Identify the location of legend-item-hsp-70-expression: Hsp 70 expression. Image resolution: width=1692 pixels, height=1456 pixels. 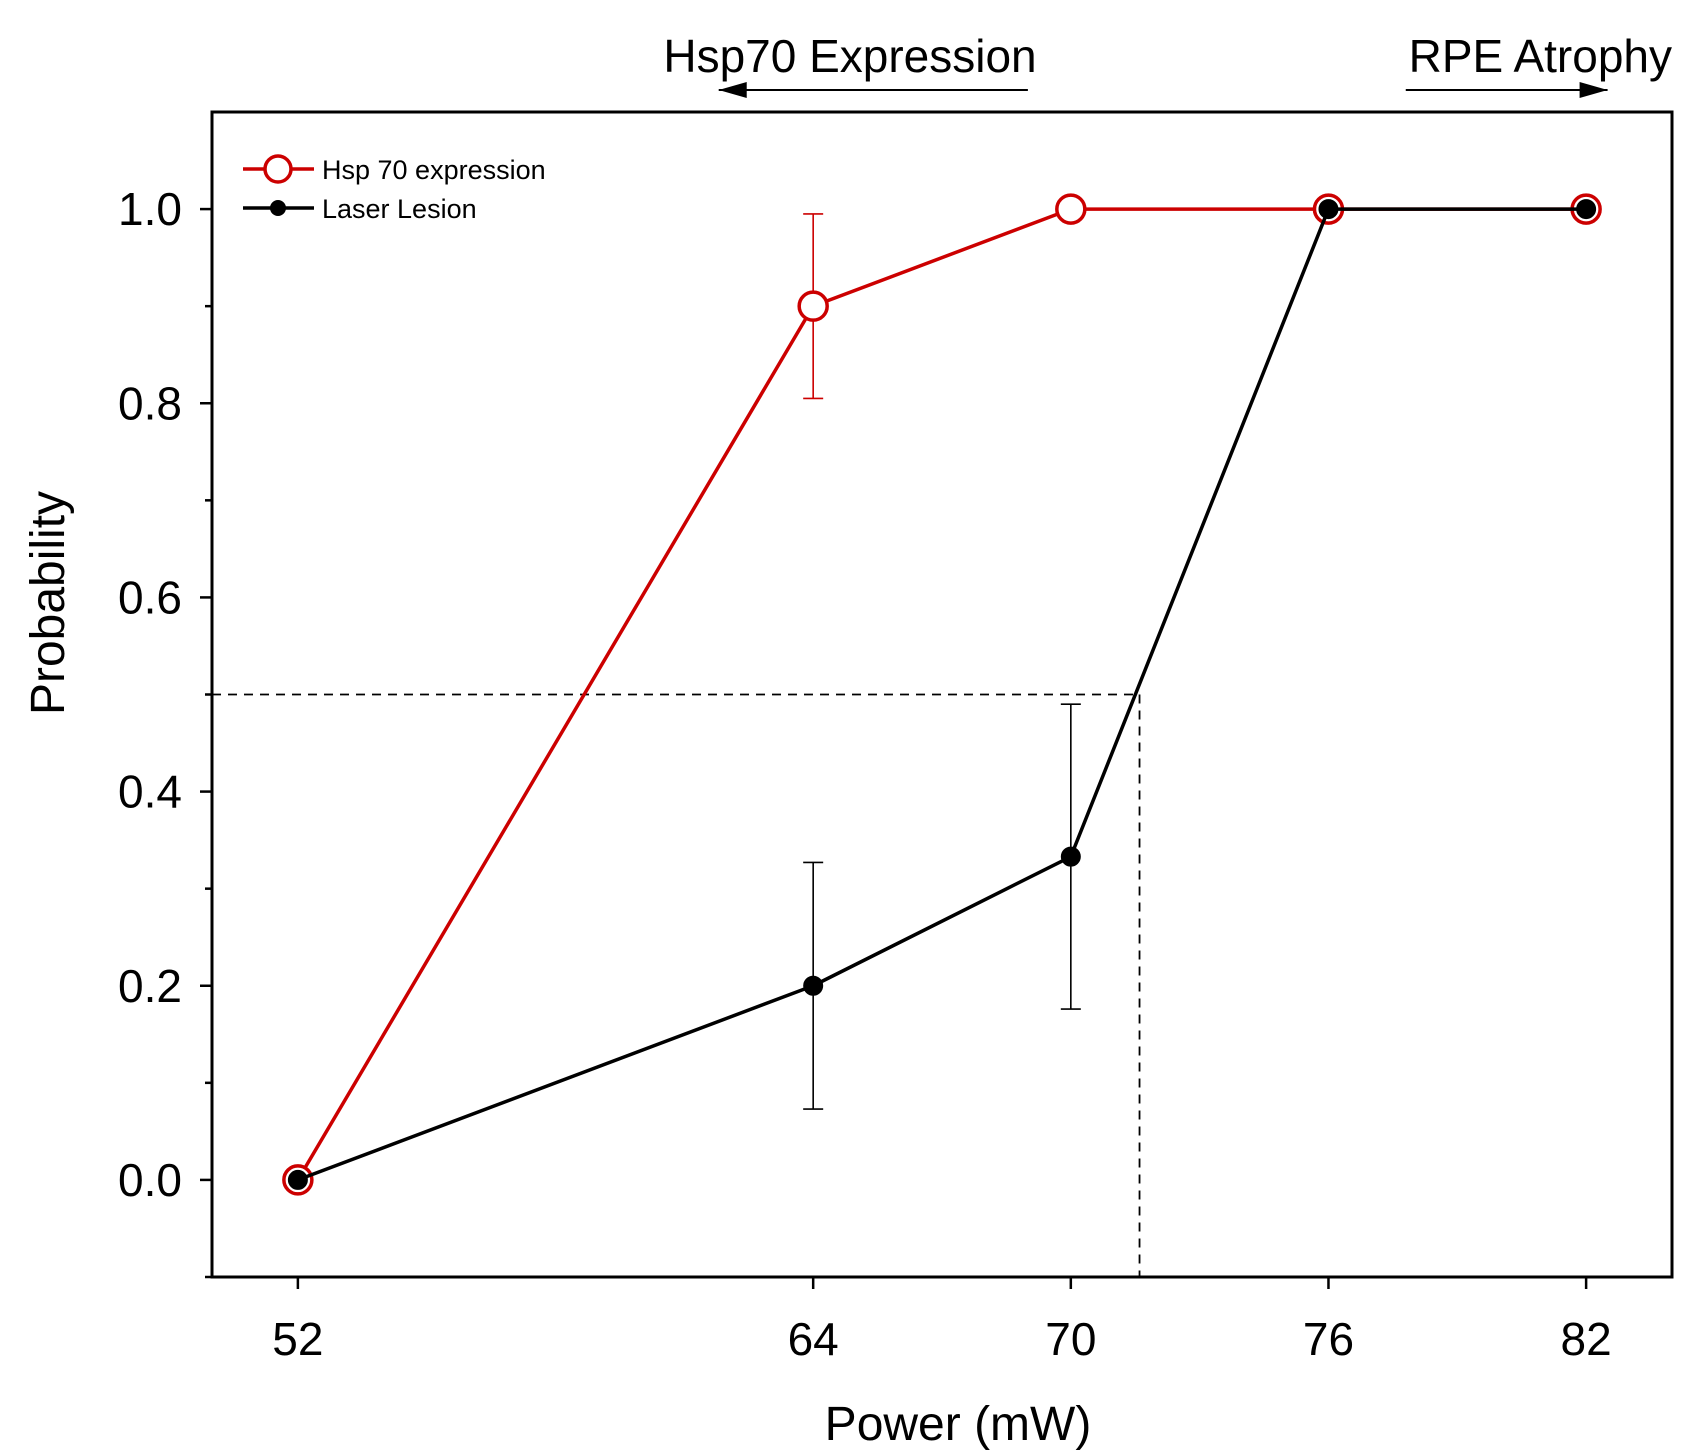
(394, 169).